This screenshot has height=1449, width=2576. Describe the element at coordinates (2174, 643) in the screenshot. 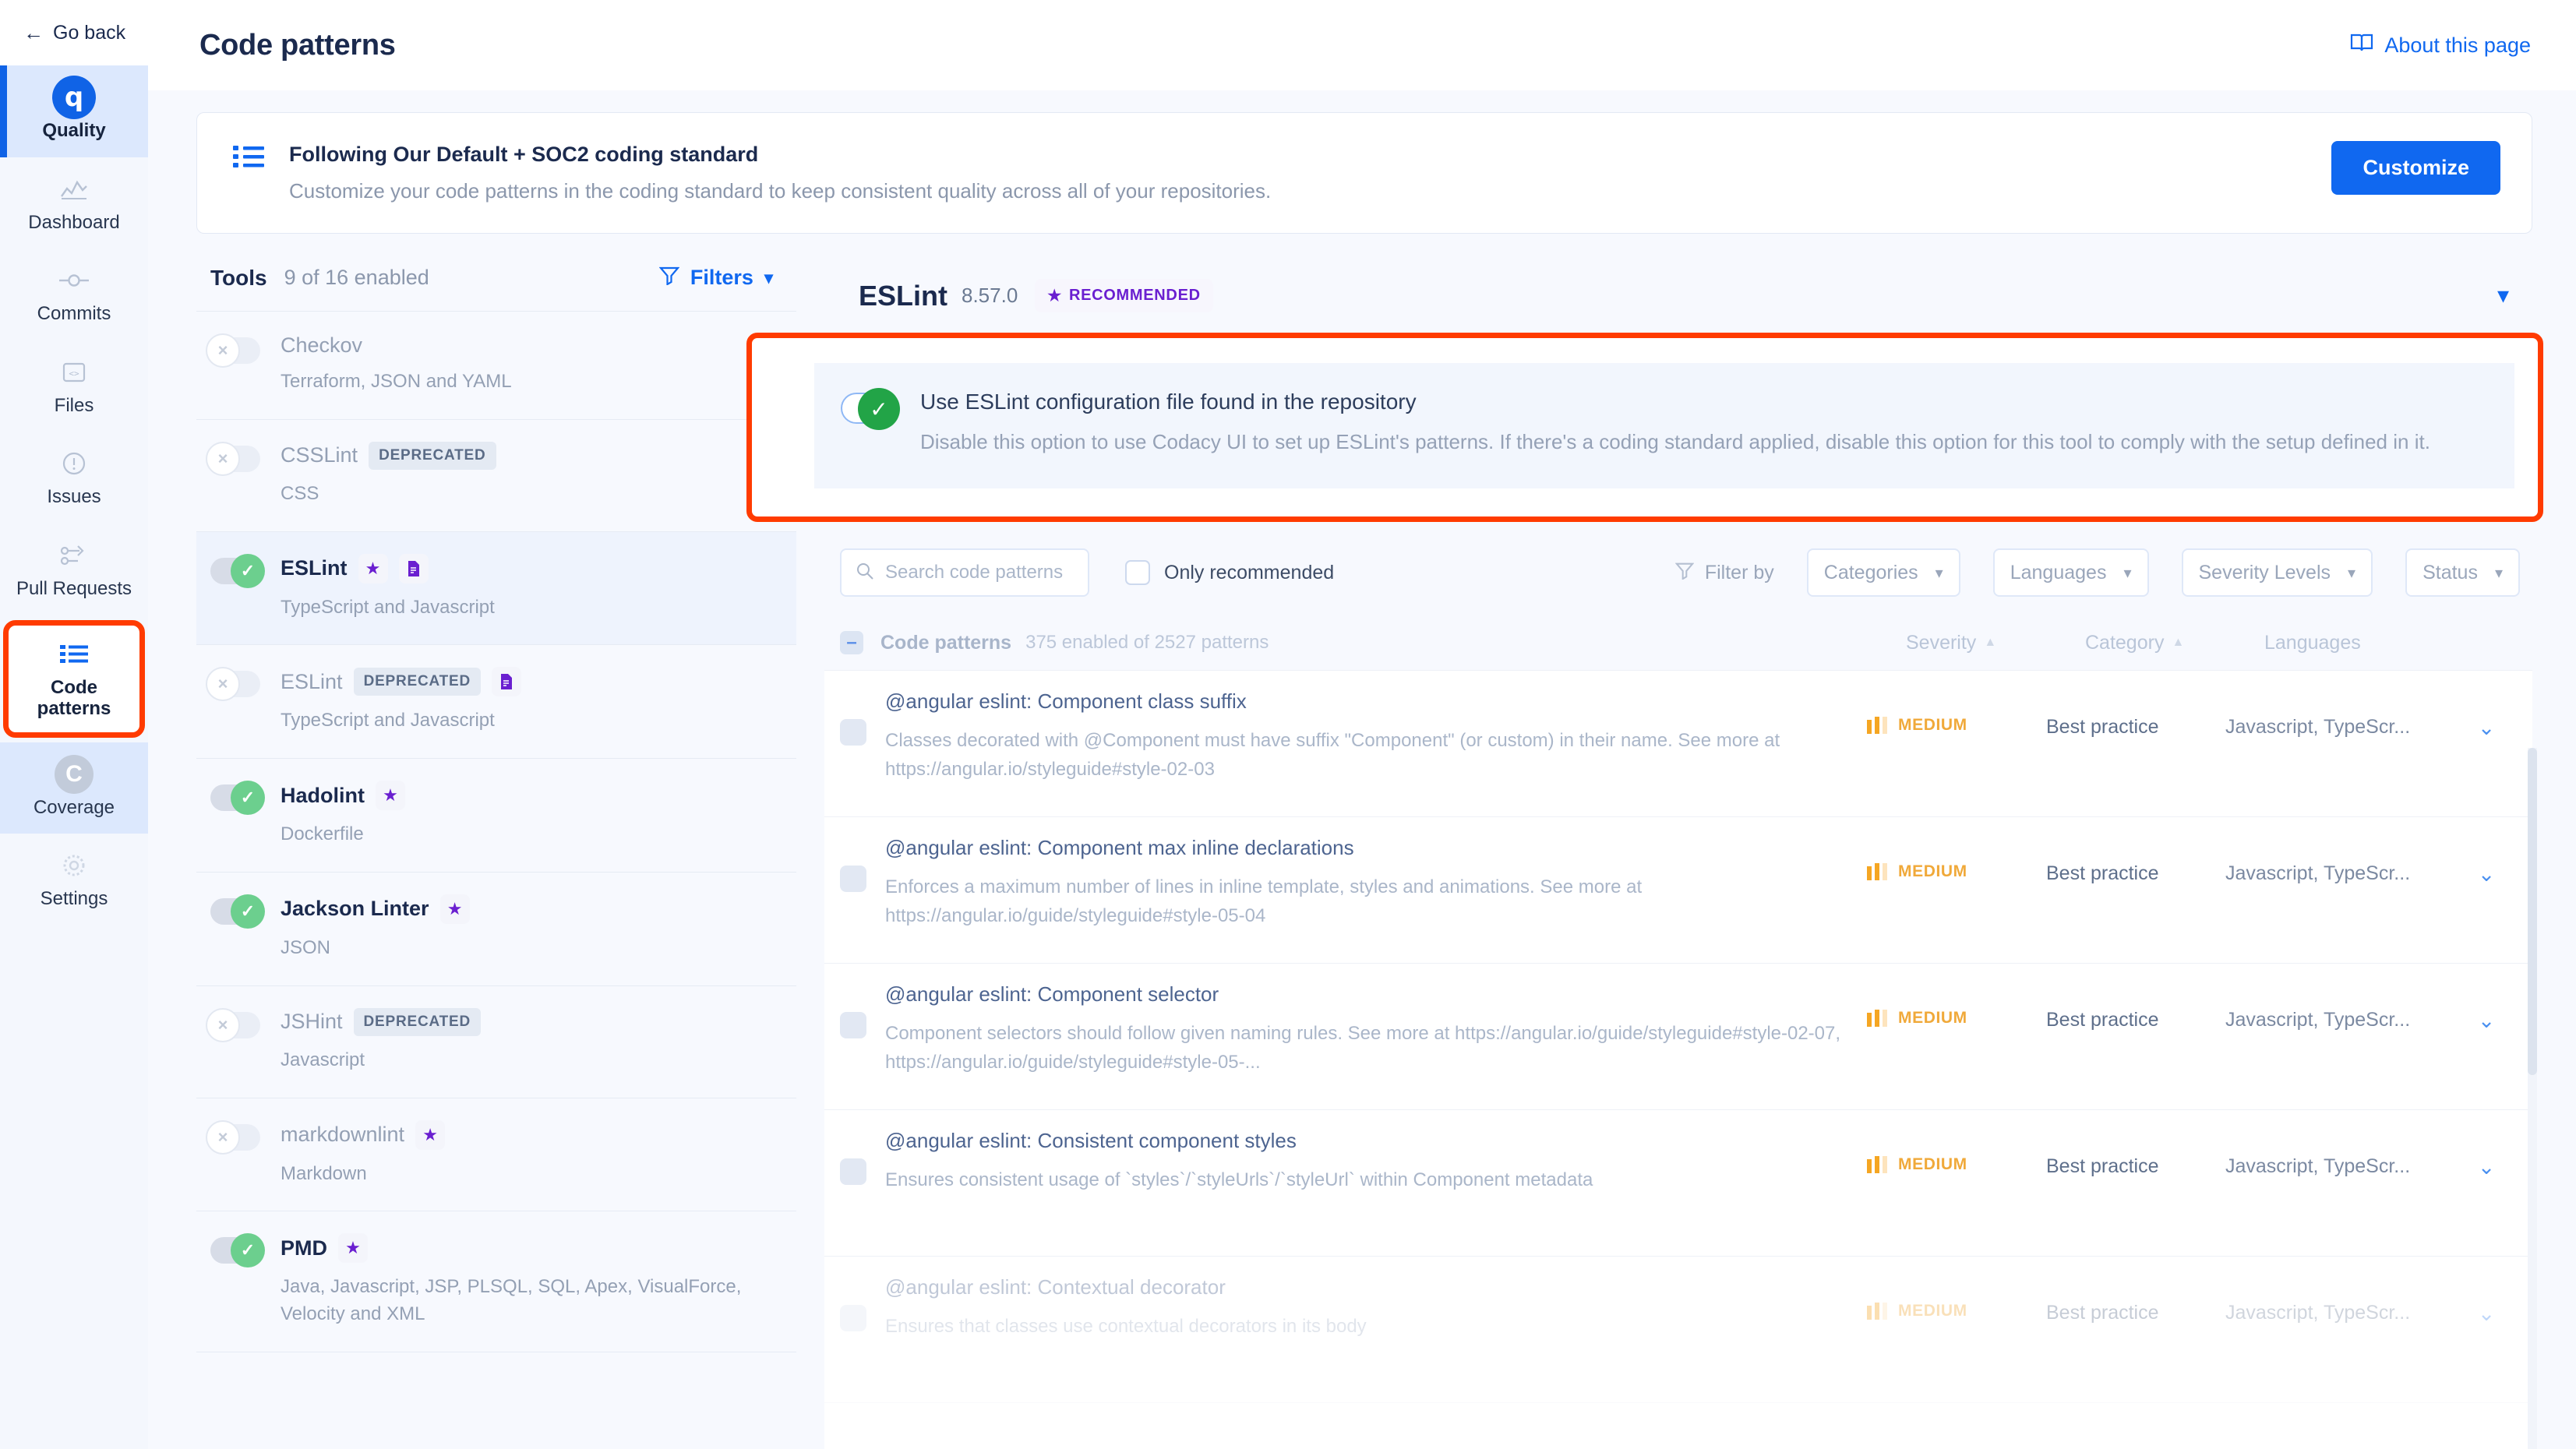

I see `col-category: Category ▲` at that location.